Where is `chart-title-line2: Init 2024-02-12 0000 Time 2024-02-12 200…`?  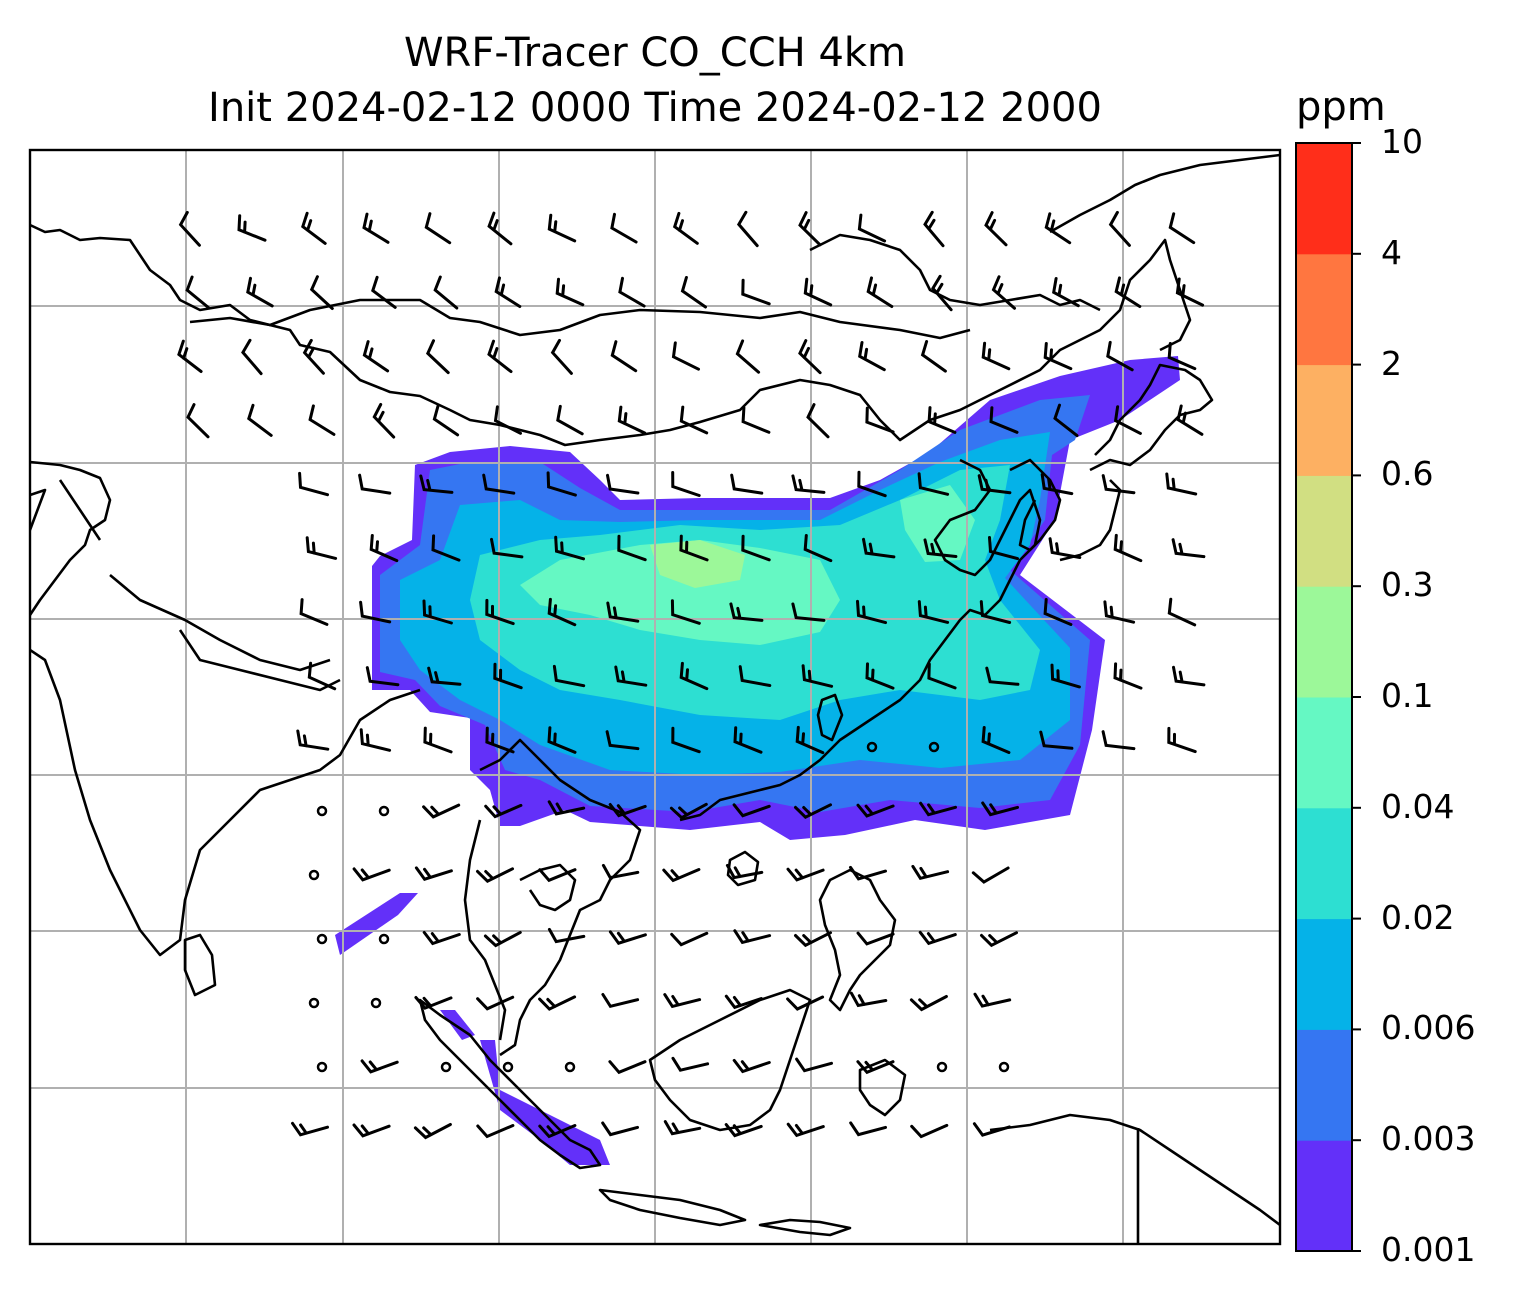
chart-title-line2: Init 2024-02-12 0000 Time 2024-02-12 200… is located at coordinates (655, 108).